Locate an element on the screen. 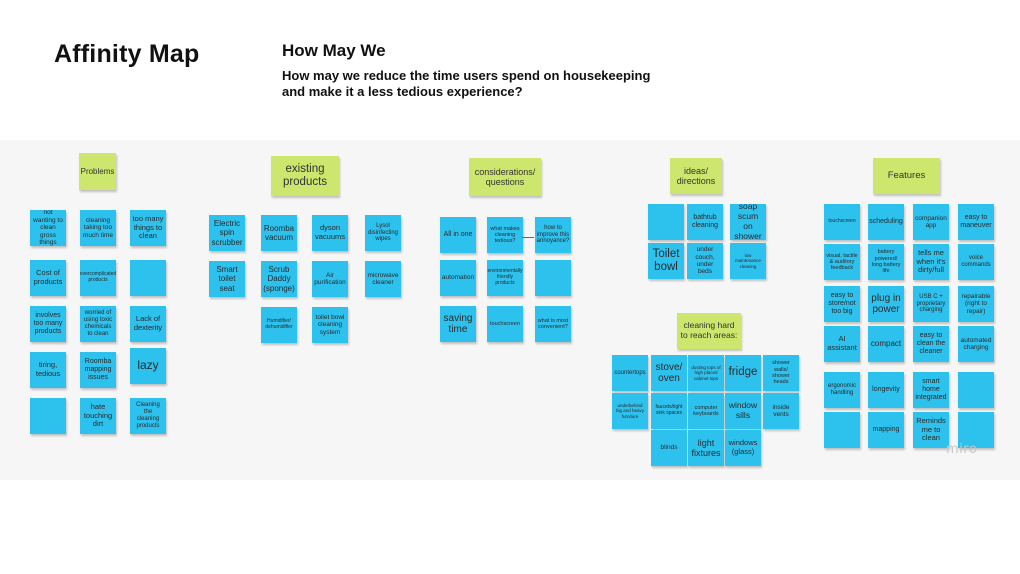  sticky-note-features: automated charging is located at coordinates (976, 344).